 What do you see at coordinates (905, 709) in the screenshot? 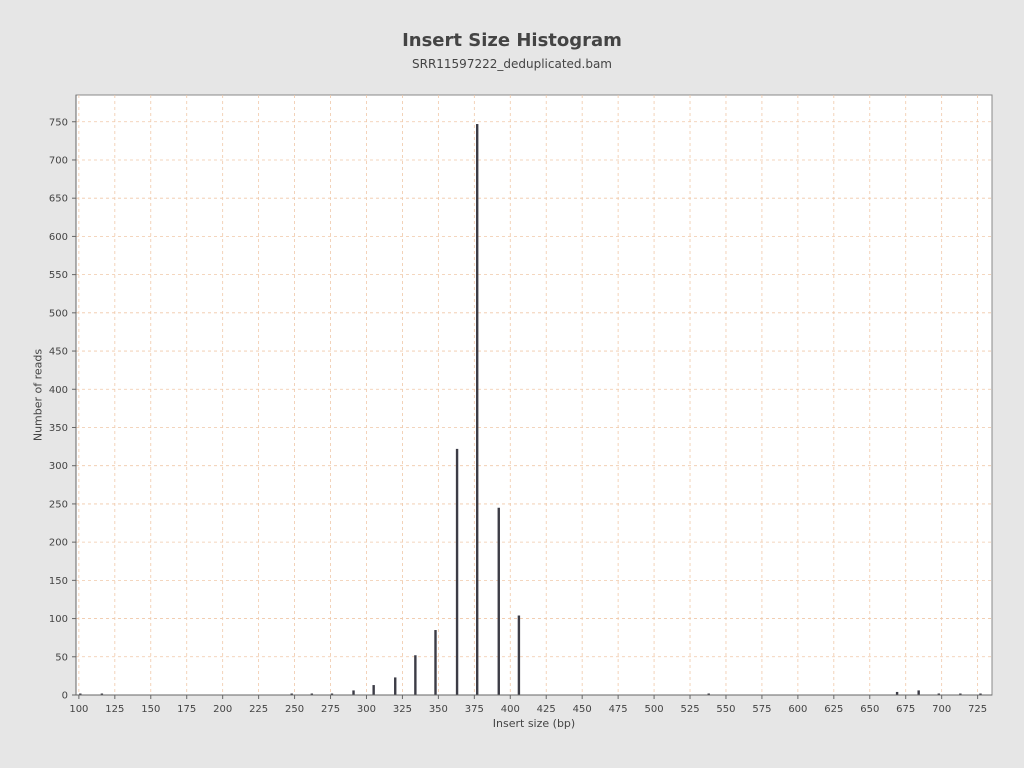
I see `x-tick-label: 675` at bounding box center [905, 709].